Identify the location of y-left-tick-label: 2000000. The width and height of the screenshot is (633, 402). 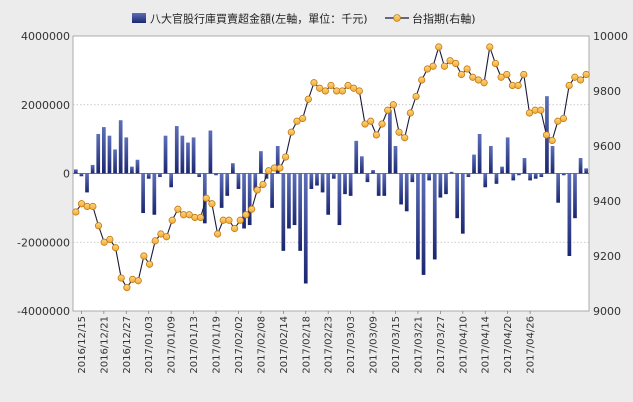
(45, 105).